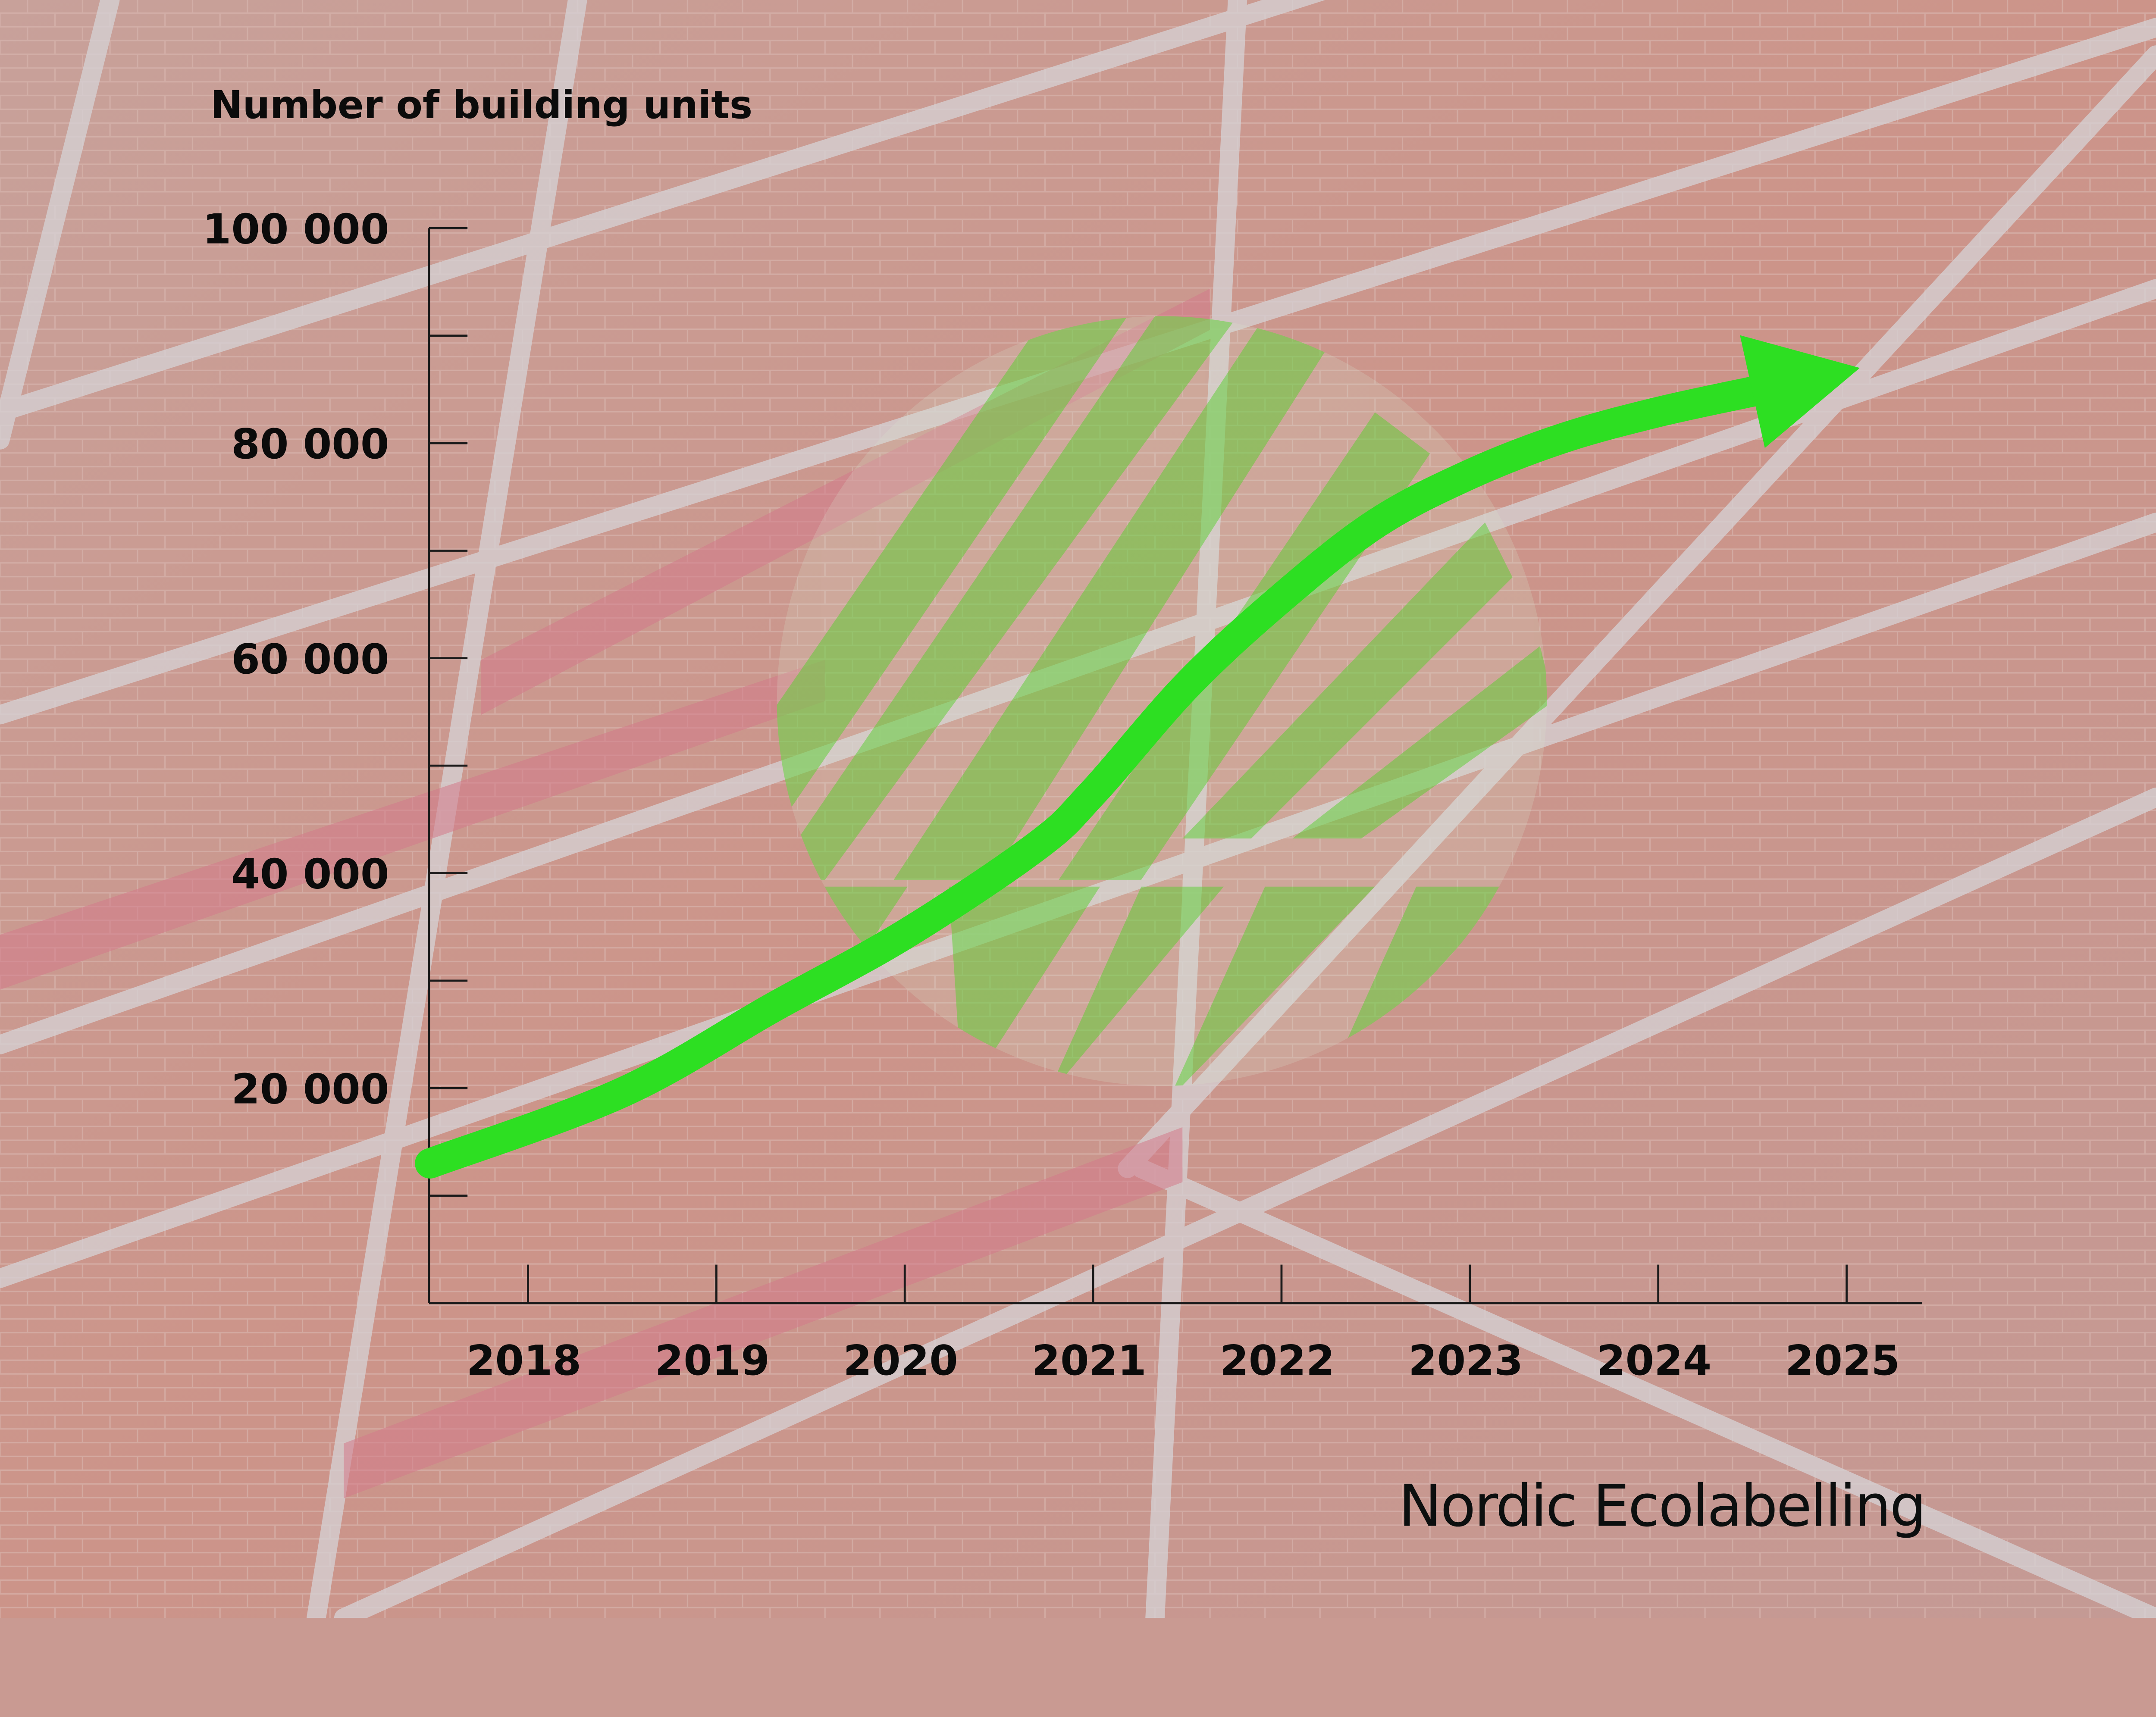 The image size is (2156, 1717). I want to click on x-tick-label: 2020, so click(900, 1360).